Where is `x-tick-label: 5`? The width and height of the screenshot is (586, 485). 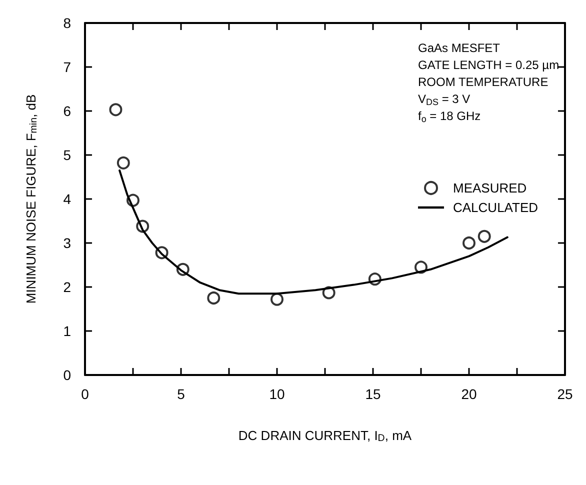 x-tick-label: 5 is located at coordinates (181, 394).